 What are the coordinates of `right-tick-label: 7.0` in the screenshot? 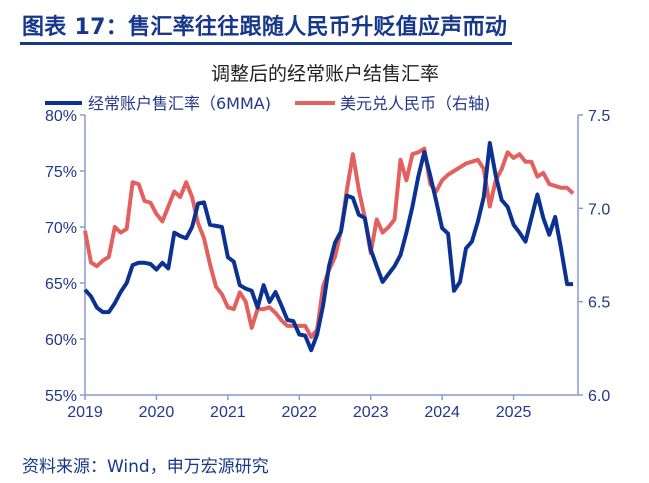 It's located at (599, 209).